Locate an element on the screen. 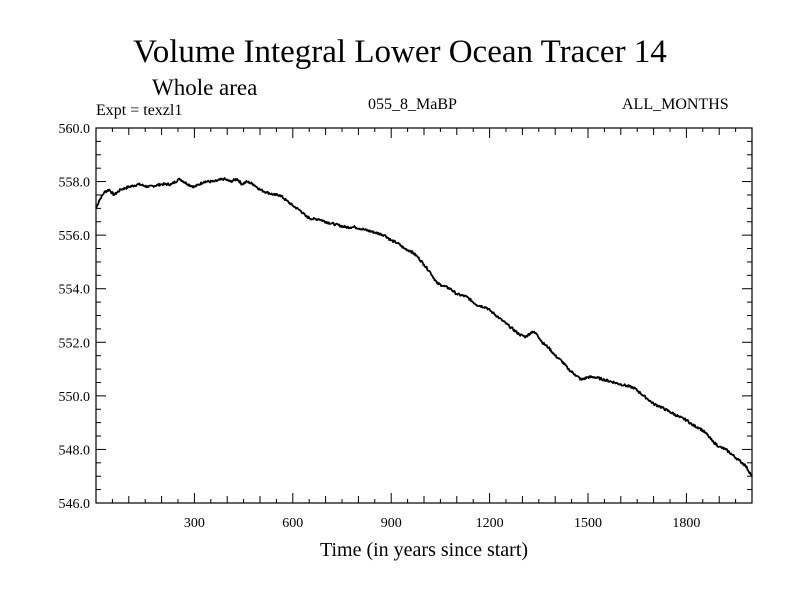  x-tick-label: 1800 is located at coordinates (686, 523).